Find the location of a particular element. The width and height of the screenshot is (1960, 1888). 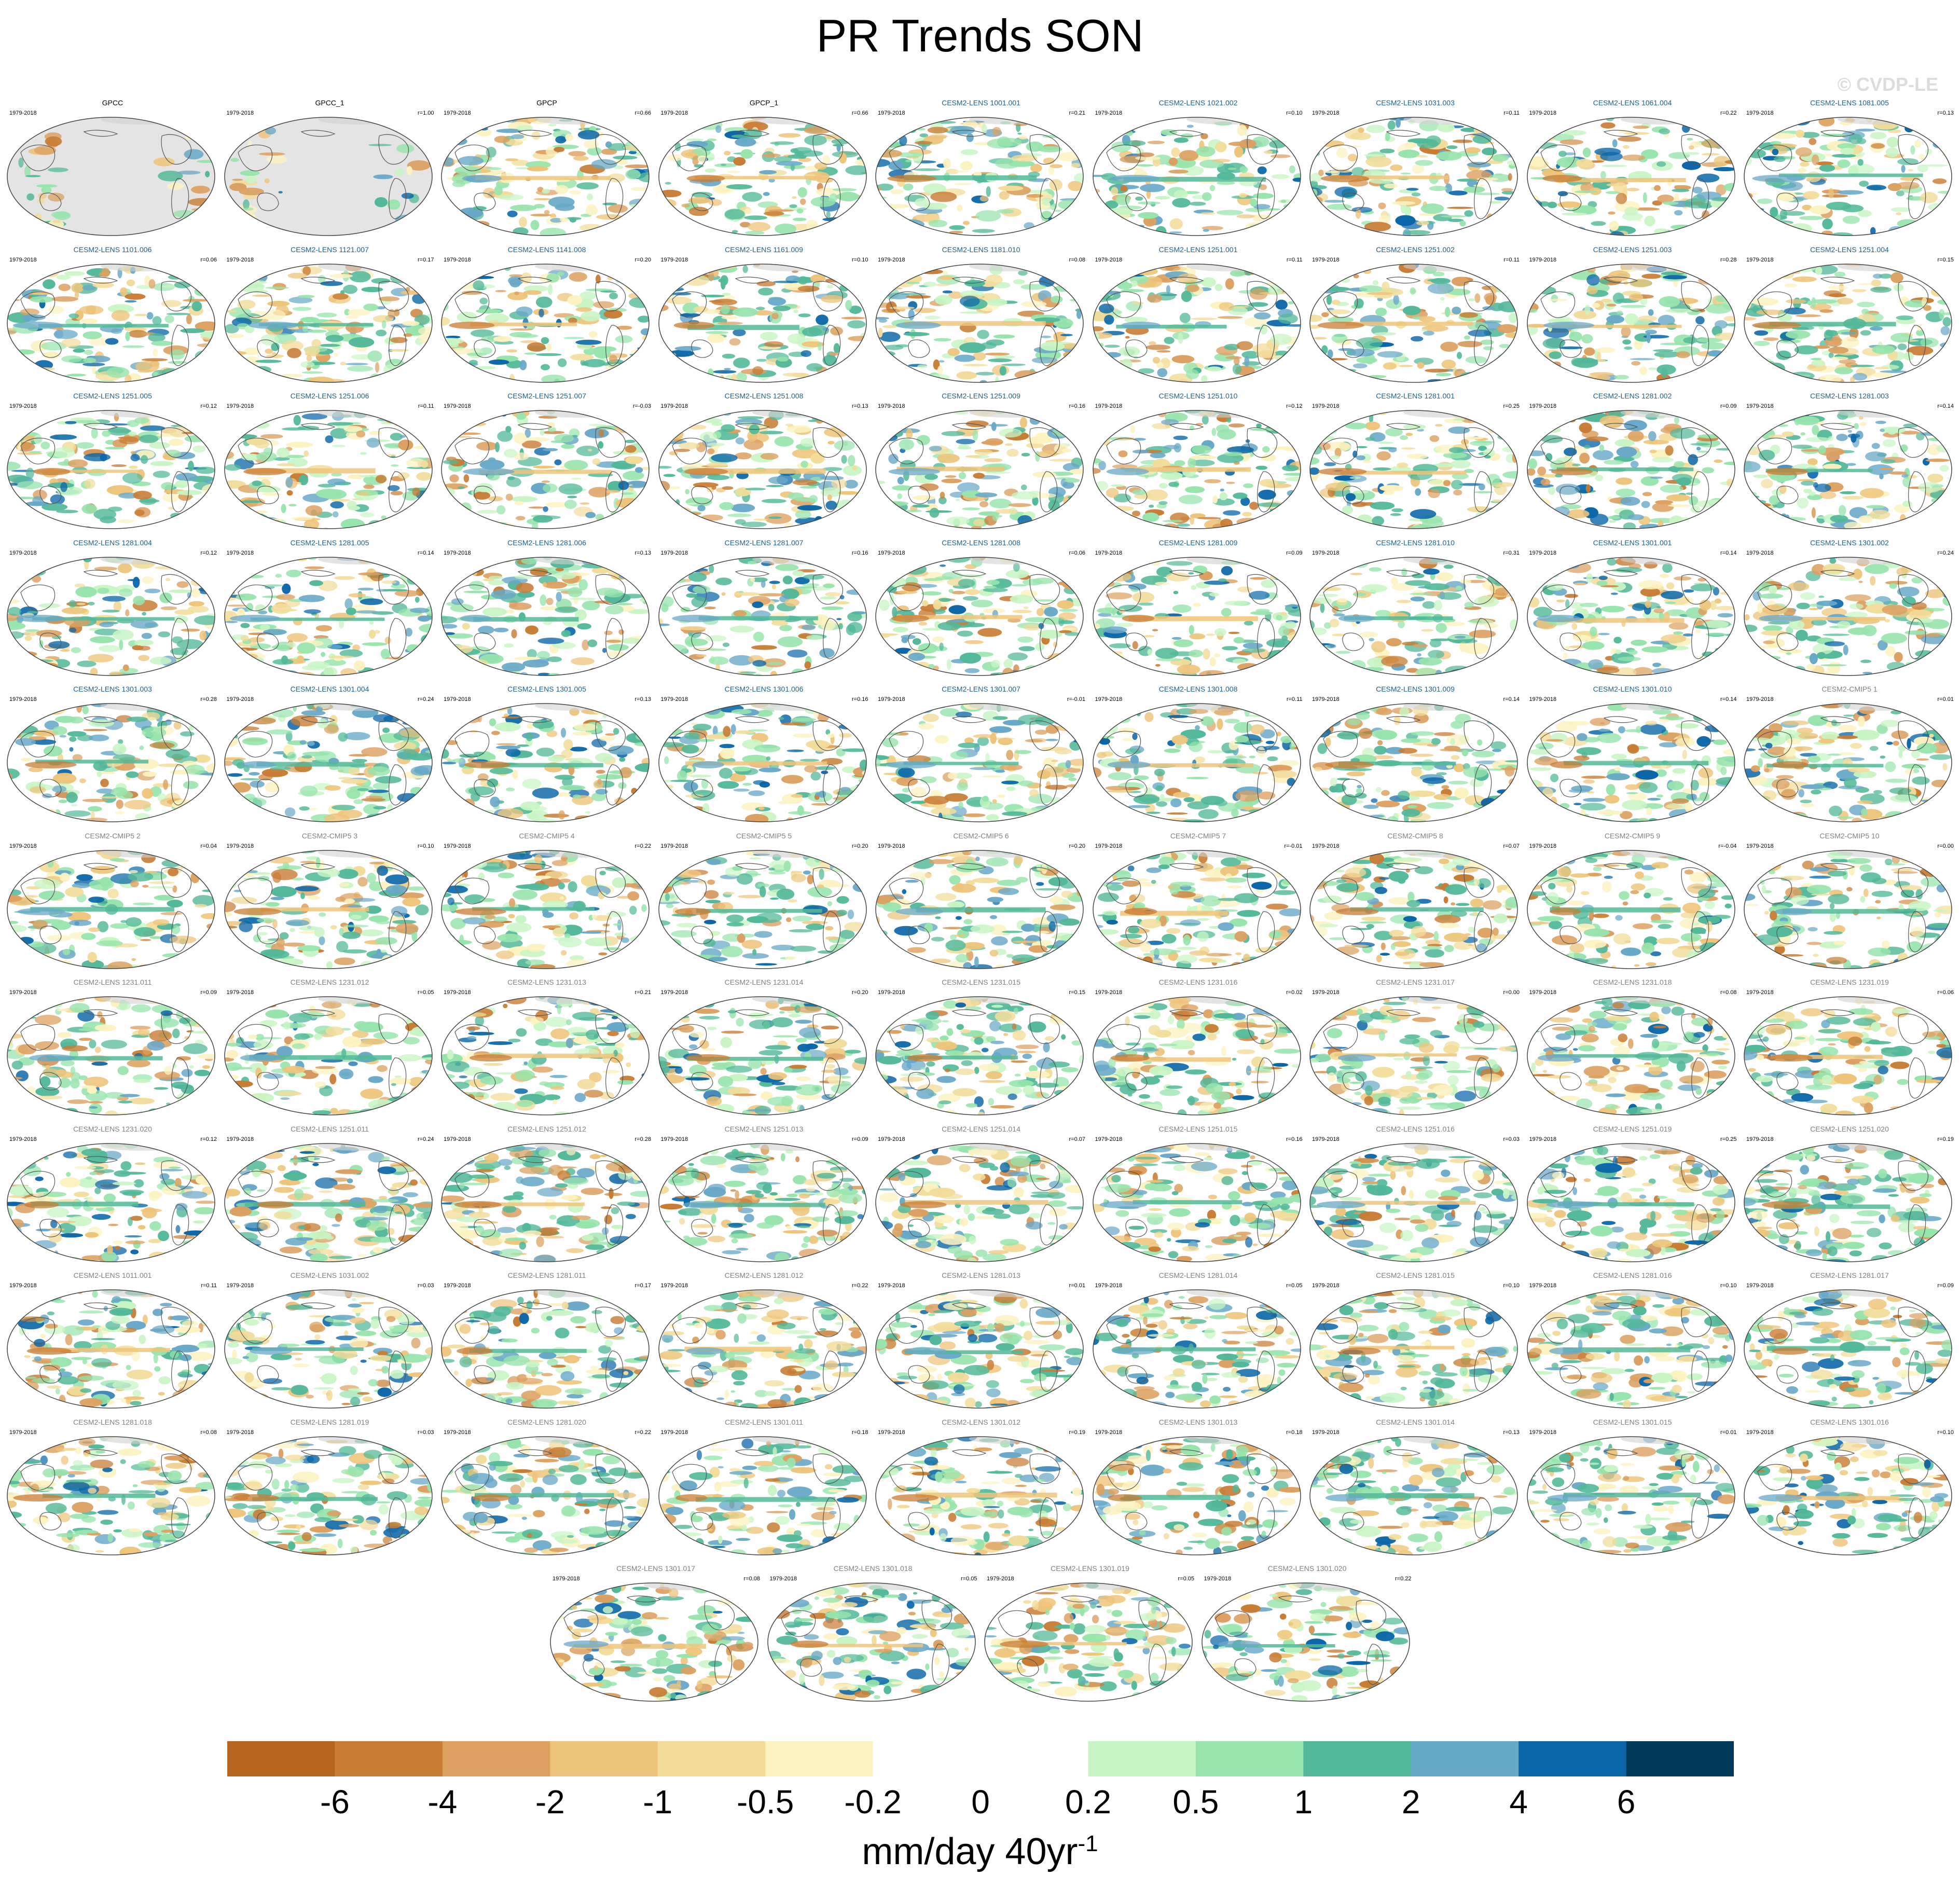

panel-title: CESM2-LENS 1121.007 is located at coordinates (330, 249).